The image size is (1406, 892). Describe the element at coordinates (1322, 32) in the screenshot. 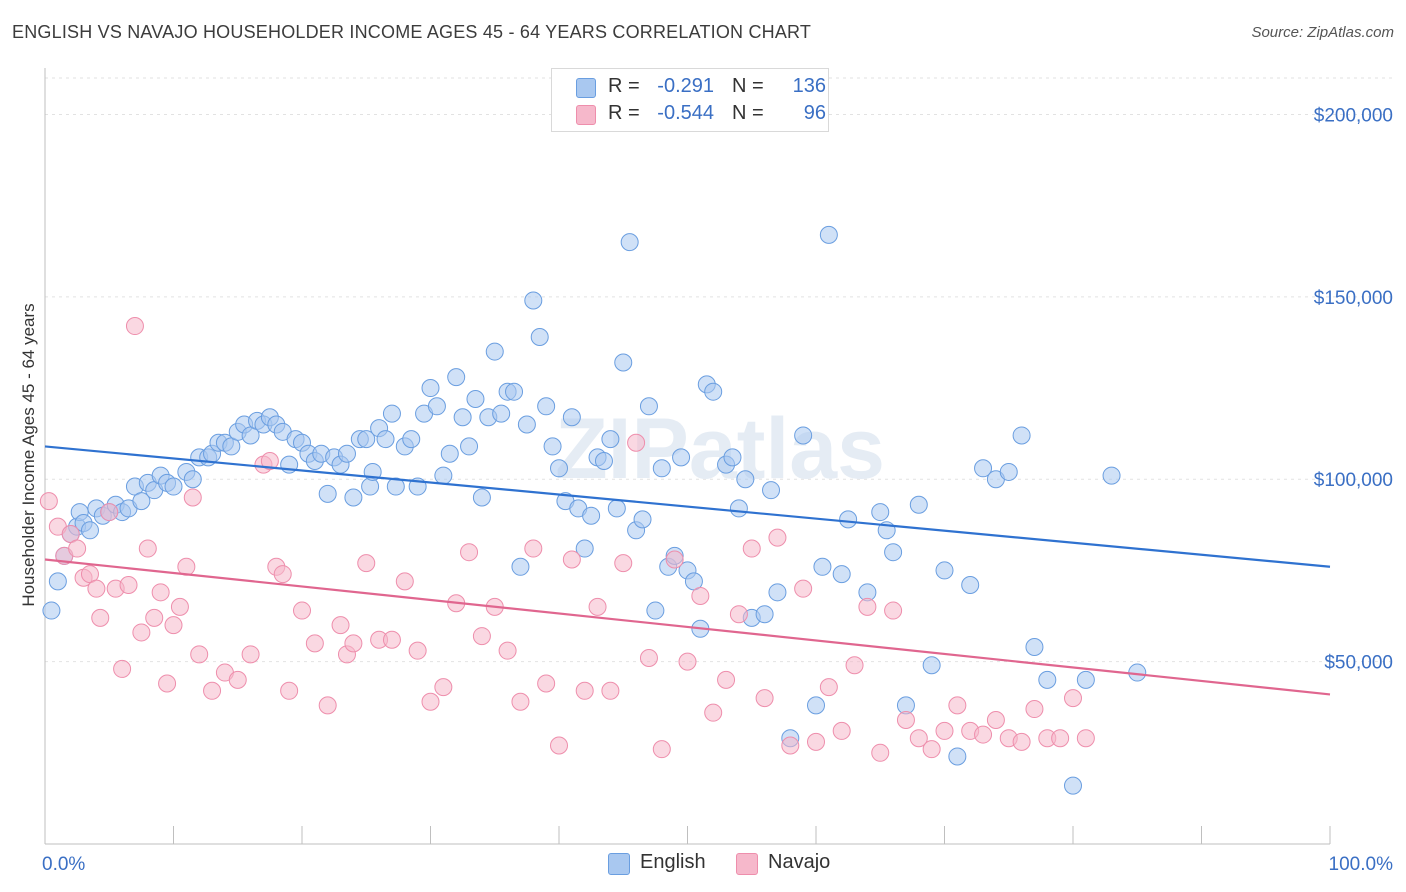

I see `source-label: Source: ZipAtlas.com` at that location.